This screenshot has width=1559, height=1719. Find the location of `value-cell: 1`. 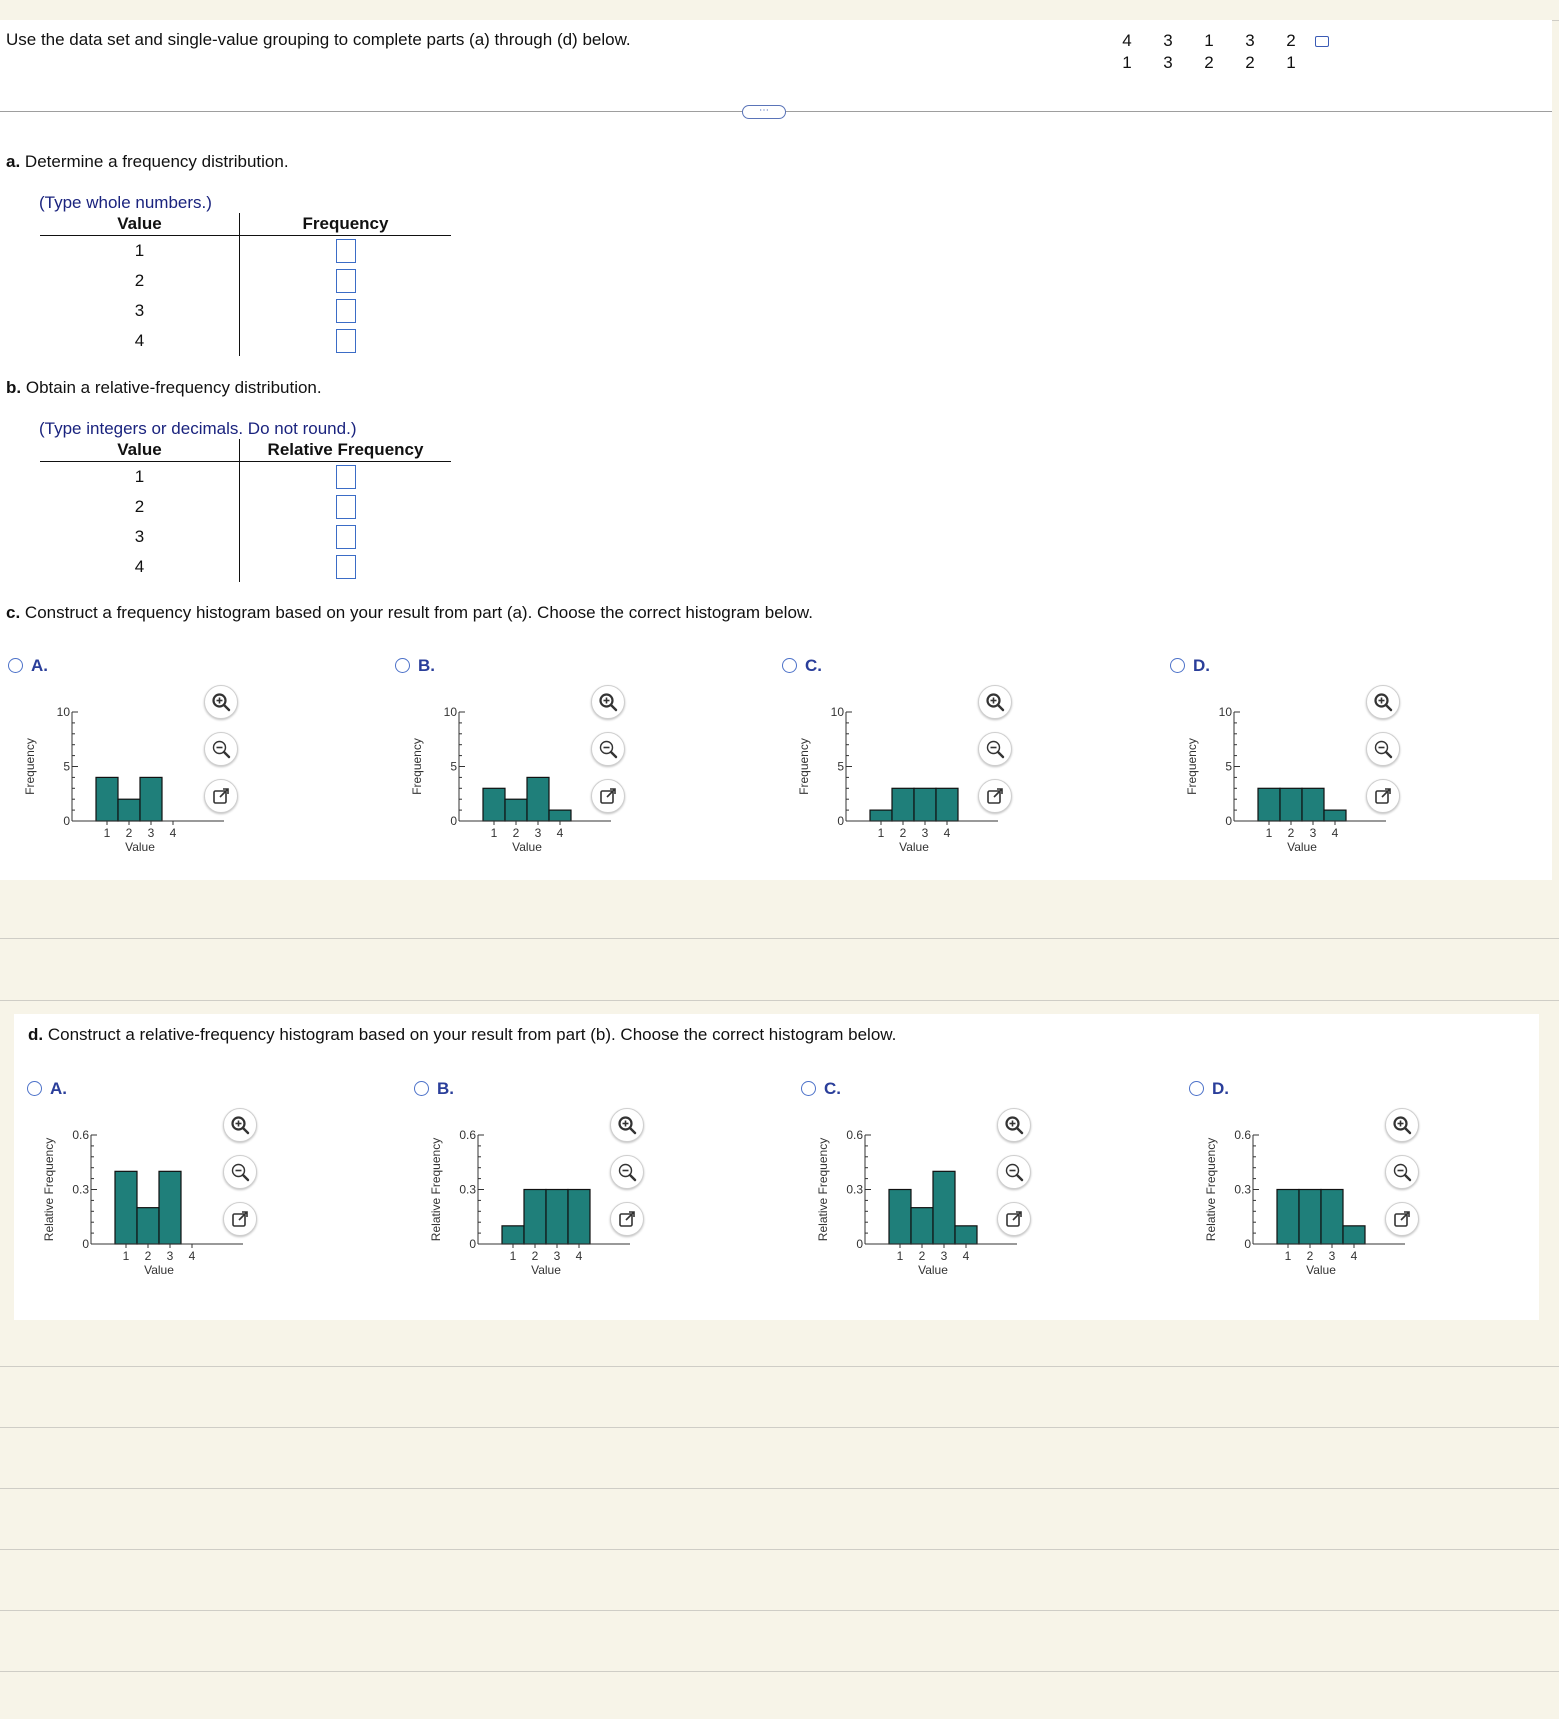

value-cell: 1 is located at coordinates (140, 250).